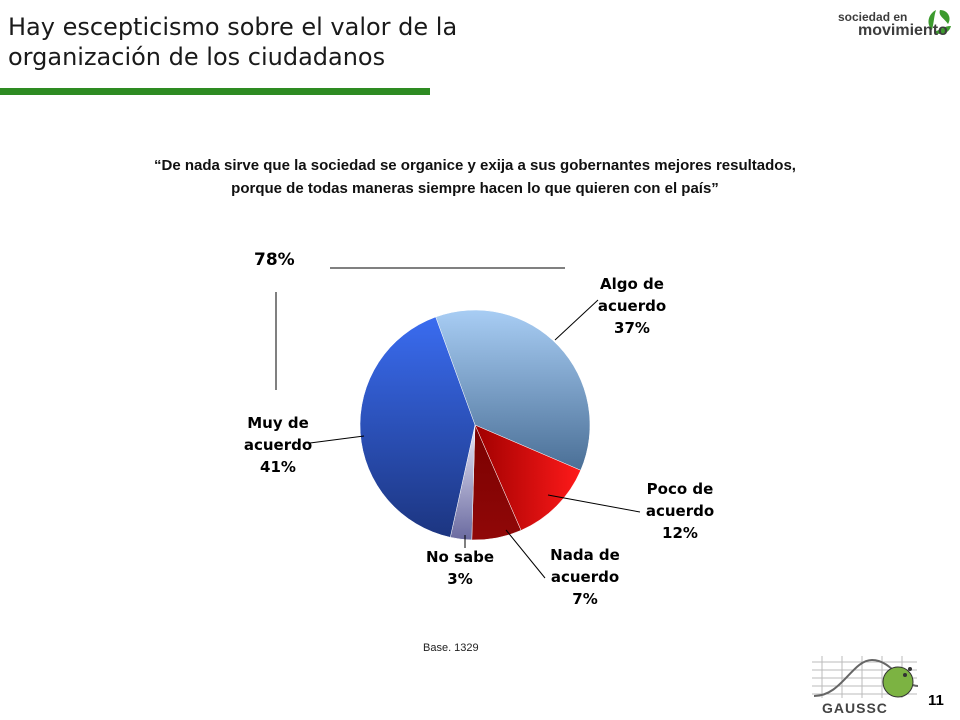 This screenshot has height=720, width=960. Describe the element at coordinates (460, 568) in the screenshot. I see `slice-label-no-sabe: No sabe 3%` at that location.